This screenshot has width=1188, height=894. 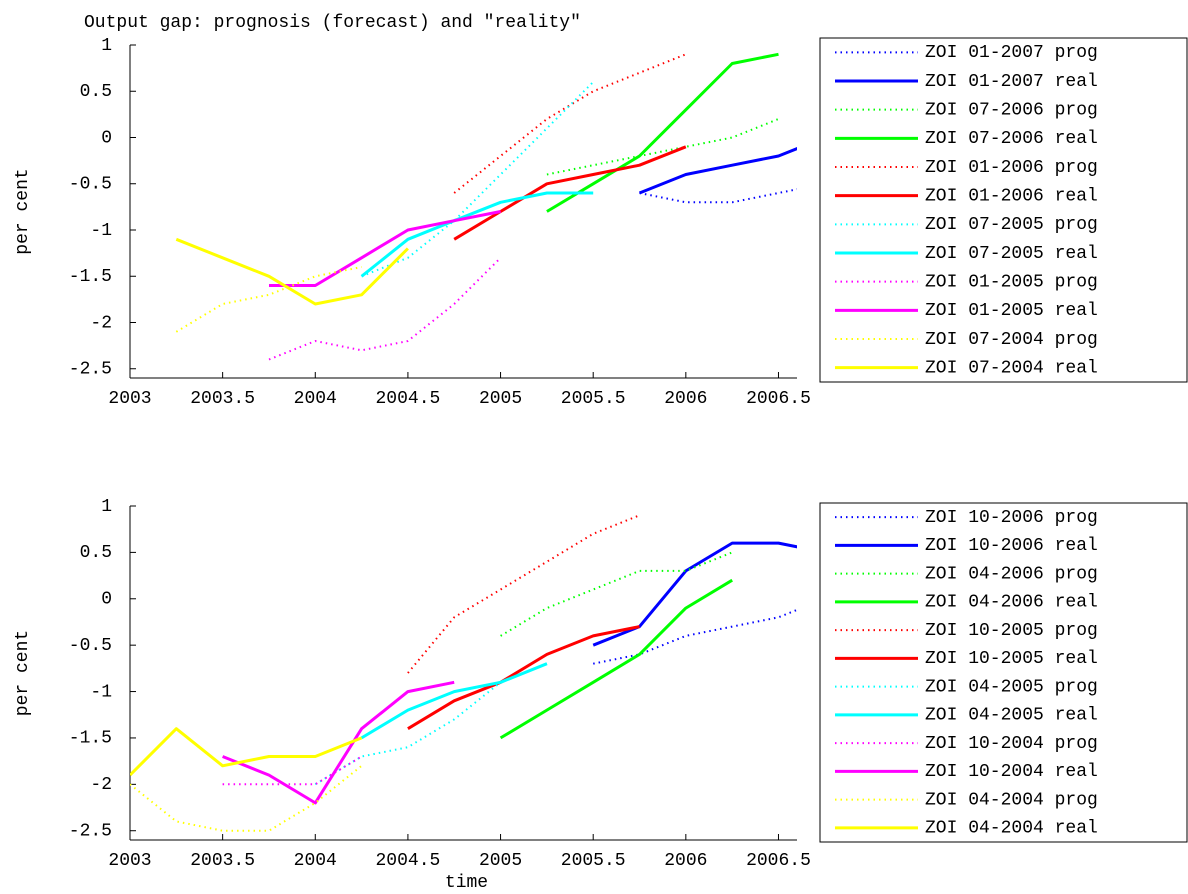 What do you see at coordinates (1011, 574) in the screenshot?
I see `legend-label: ZOI 04-2006 prog` at bounding box center [1011, 574].